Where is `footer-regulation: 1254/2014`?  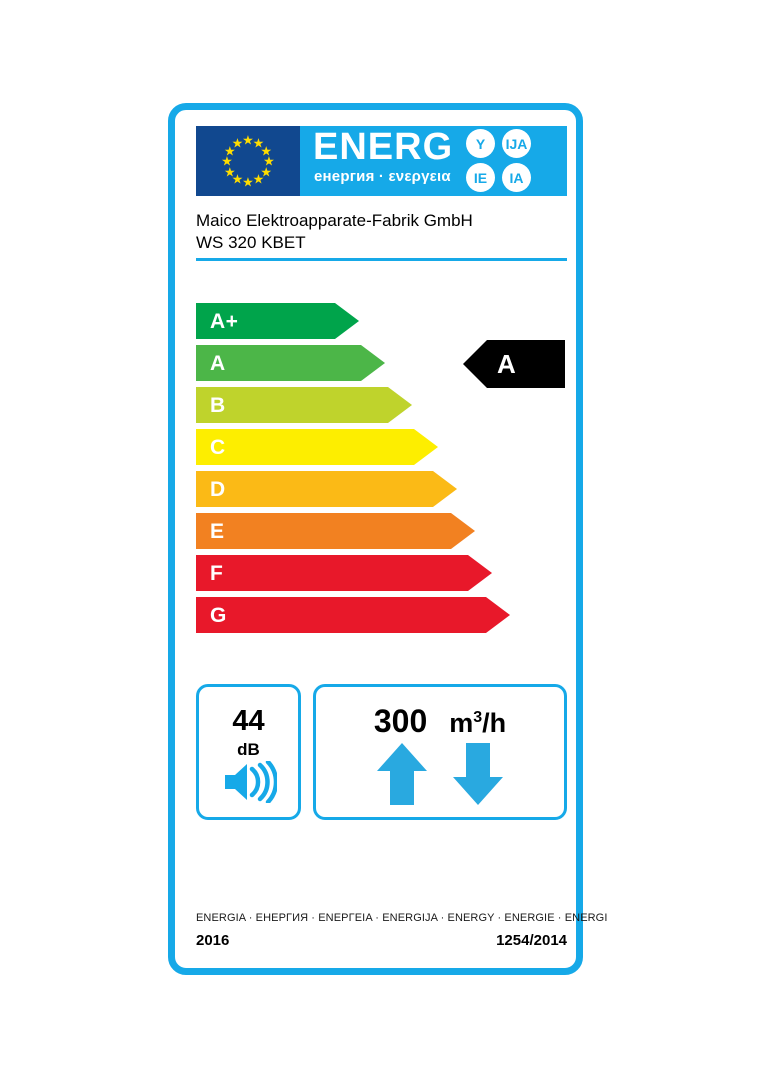
footer-regulation: 1254/2014 is located at coordinates (531, 940).